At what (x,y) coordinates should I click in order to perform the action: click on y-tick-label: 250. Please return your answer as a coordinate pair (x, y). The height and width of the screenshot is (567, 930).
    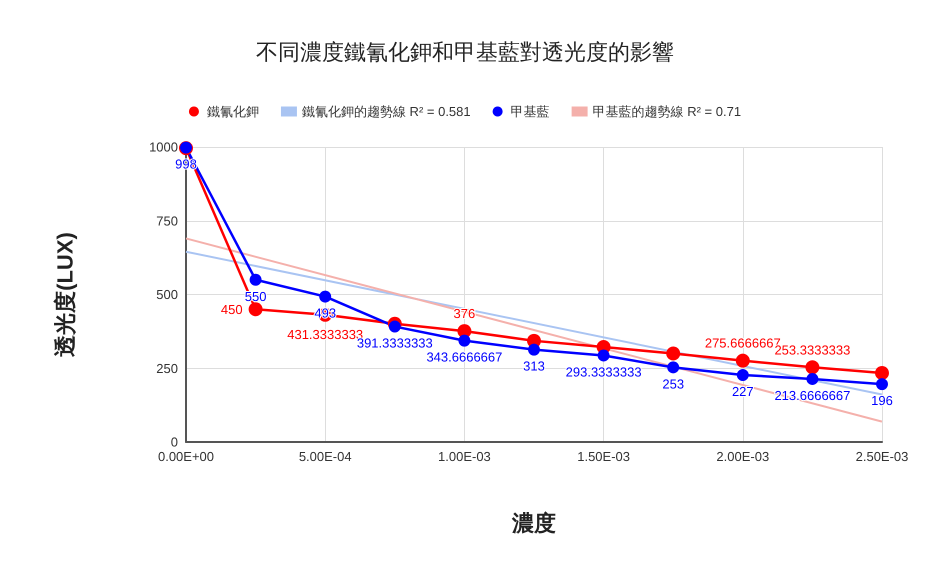
    Looking at the image, I should click on (167, 368).